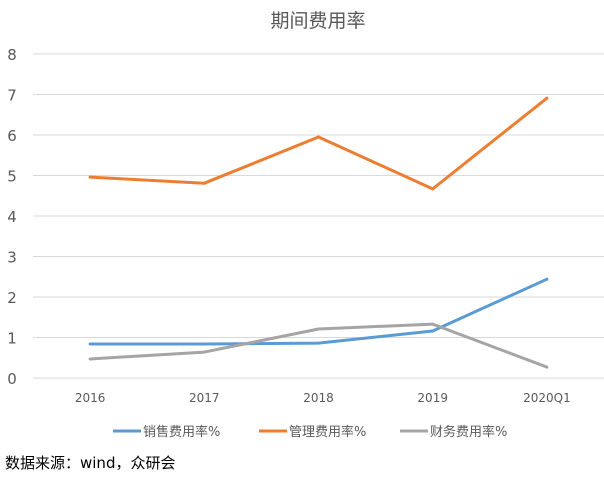 The image size is (604, 477). I want to click on y-tick-label: 7, so click(12, 96).